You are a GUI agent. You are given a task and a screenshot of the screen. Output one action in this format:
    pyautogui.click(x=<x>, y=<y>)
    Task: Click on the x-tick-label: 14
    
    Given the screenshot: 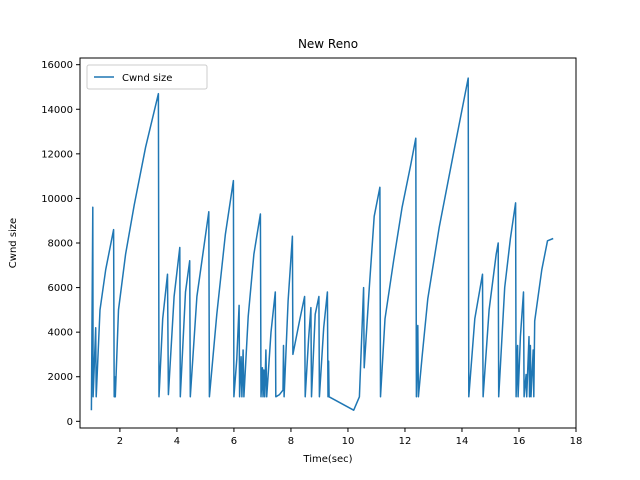 What is the action you would take?
    pyautogui.click(x=462, y=441)
    